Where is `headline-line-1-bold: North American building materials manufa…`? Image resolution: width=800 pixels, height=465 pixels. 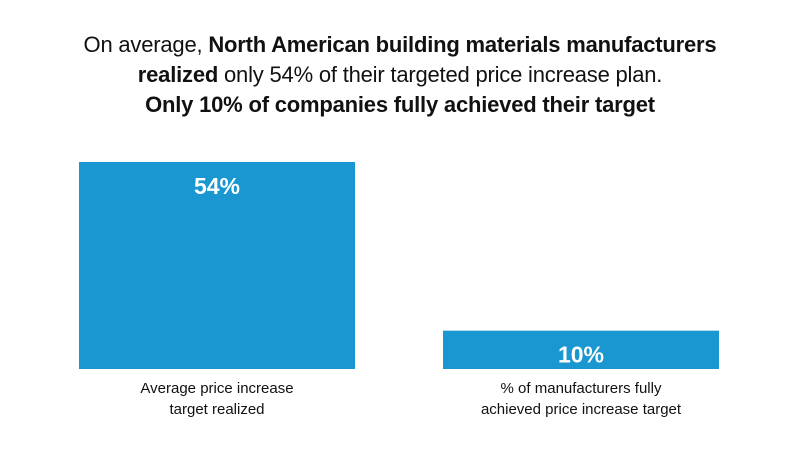
headline-line-1-bold: North American building materials manufa… is located at coordinates (462, 44).